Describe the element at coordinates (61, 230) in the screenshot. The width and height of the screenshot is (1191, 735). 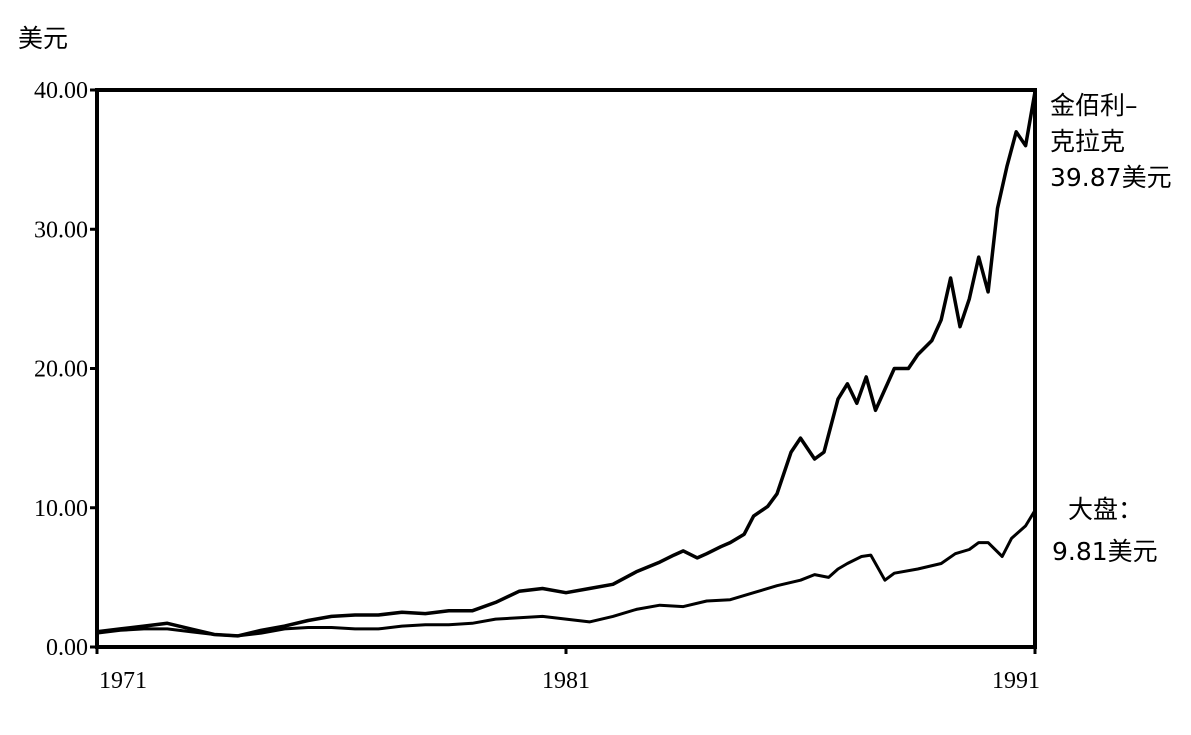
I see `y-tick-label: 30.00` at that location.